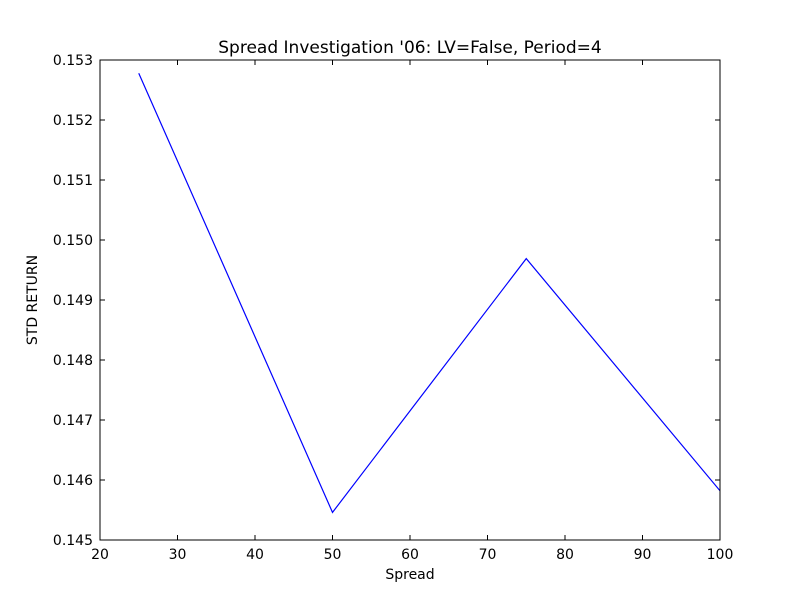 Image resolution: width=800 pixels, height=600 pixels. What do you see at coordinates (720, 555) in the screenshot?
I see `x-tick-label: 100` at bounding box center [720, 555].